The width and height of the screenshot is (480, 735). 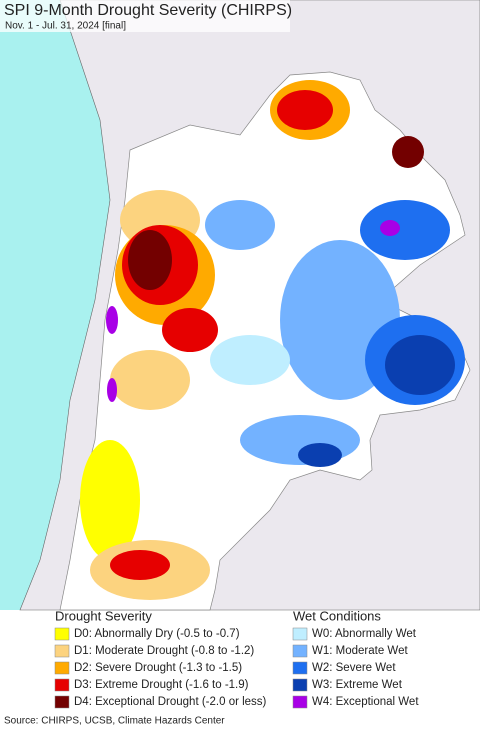 What do you see at coordinates (364, 634) in the screenshot?
I see `legend-label: W0: Abnormally Wet` at bounding box center [364, 634].